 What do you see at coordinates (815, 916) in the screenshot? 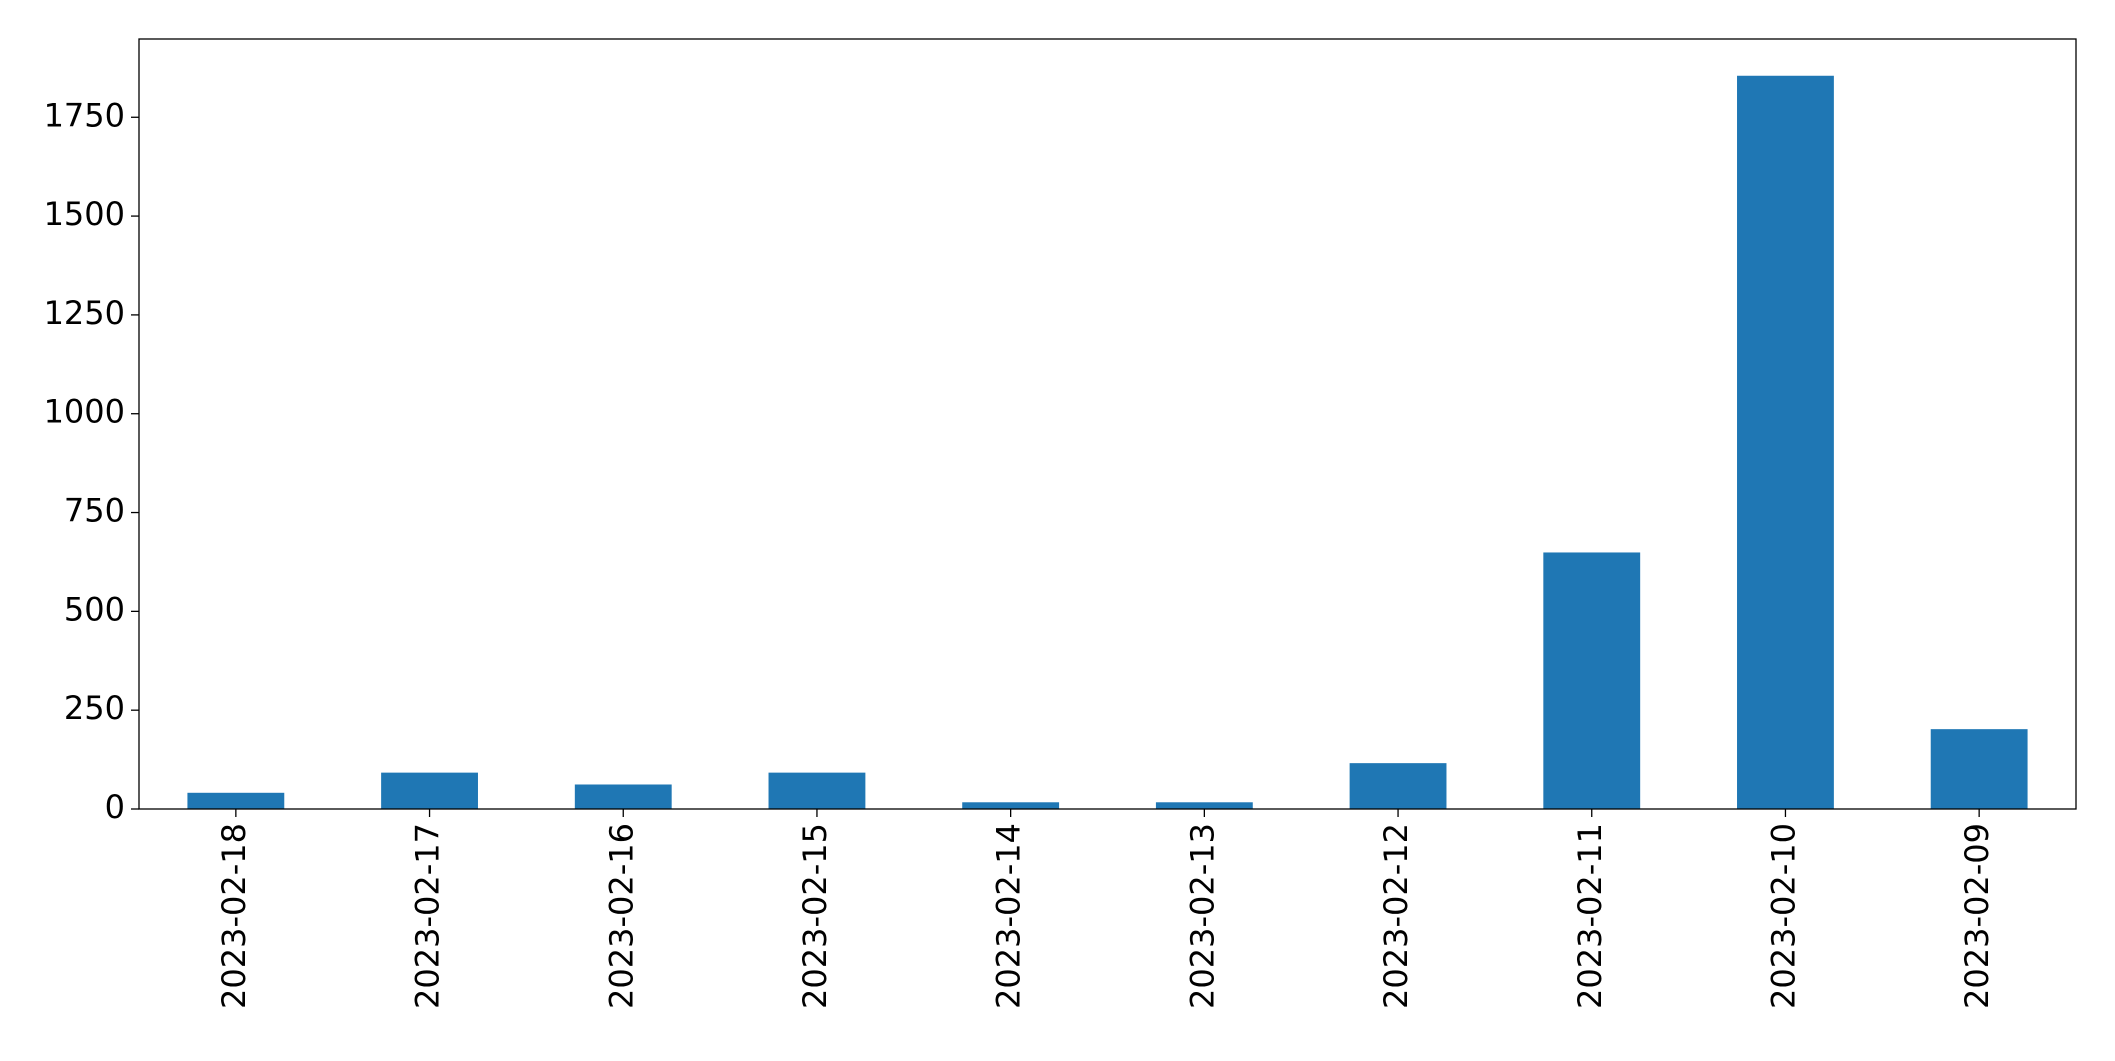
I see `x-tick-label: 2023-02-15` at bounding box center [815, 916].